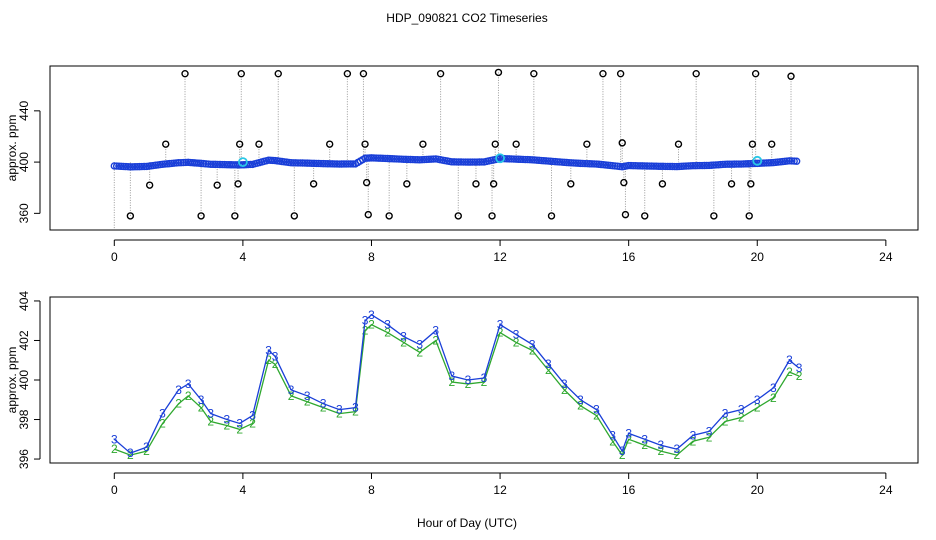 This screenshot has height=540, width=936. What do you see at coordinates (467, 523) in the screenshot?
I see `x-axis-label: Hour of Day (UTC)` at bounding box center [467, 523].